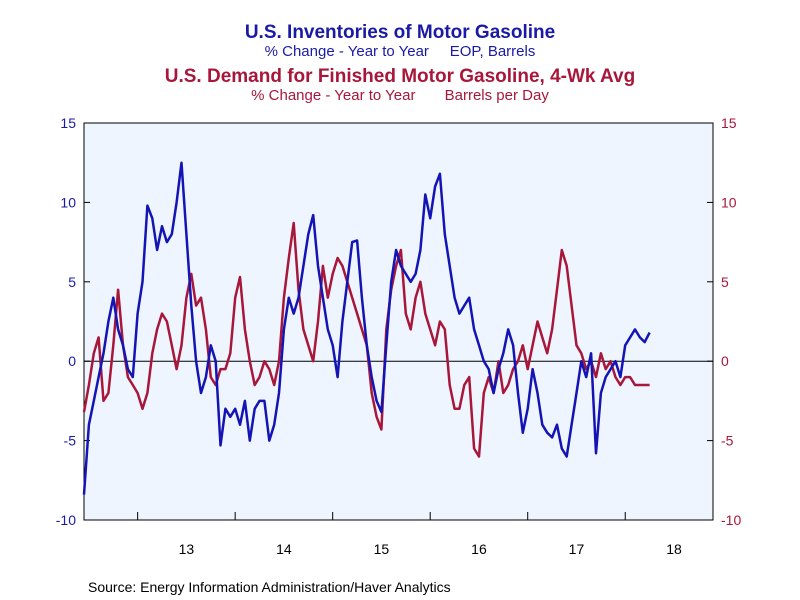 The image size is (800, 600). I want to click on y-tick-label-right: 10, so click(729, 202).